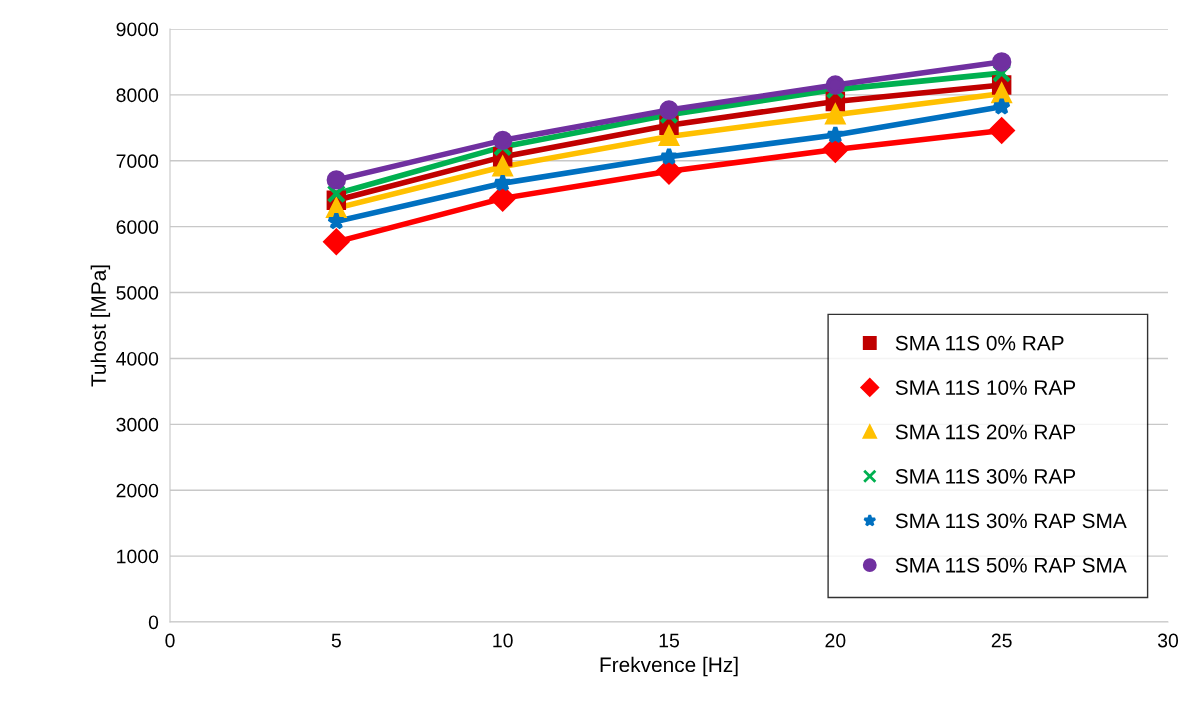 The image size is (1197, 704). Describe the element at coordinates (1001, 640) in the screenshot. I see `x-tick-label: 25` at that location.